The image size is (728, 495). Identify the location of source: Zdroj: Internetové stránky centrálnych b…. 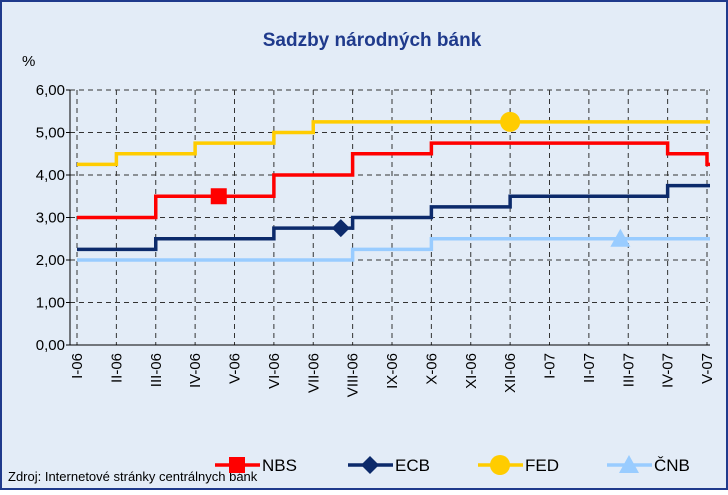
(133, 476).